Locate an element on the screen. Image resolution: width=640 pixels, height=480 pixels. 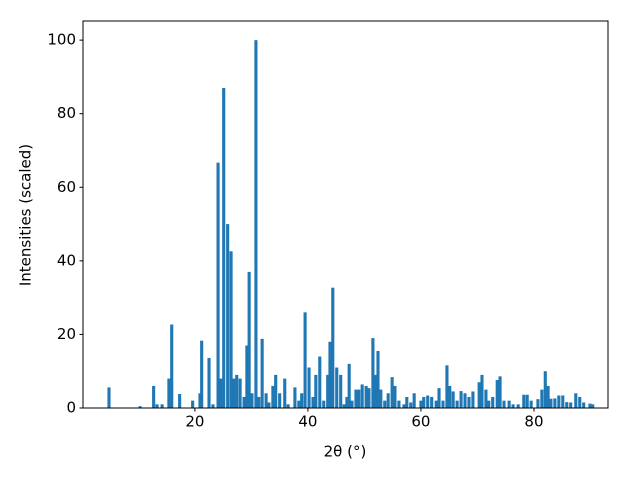
y-tick-label: 80 is located at coordinates (66, 113).